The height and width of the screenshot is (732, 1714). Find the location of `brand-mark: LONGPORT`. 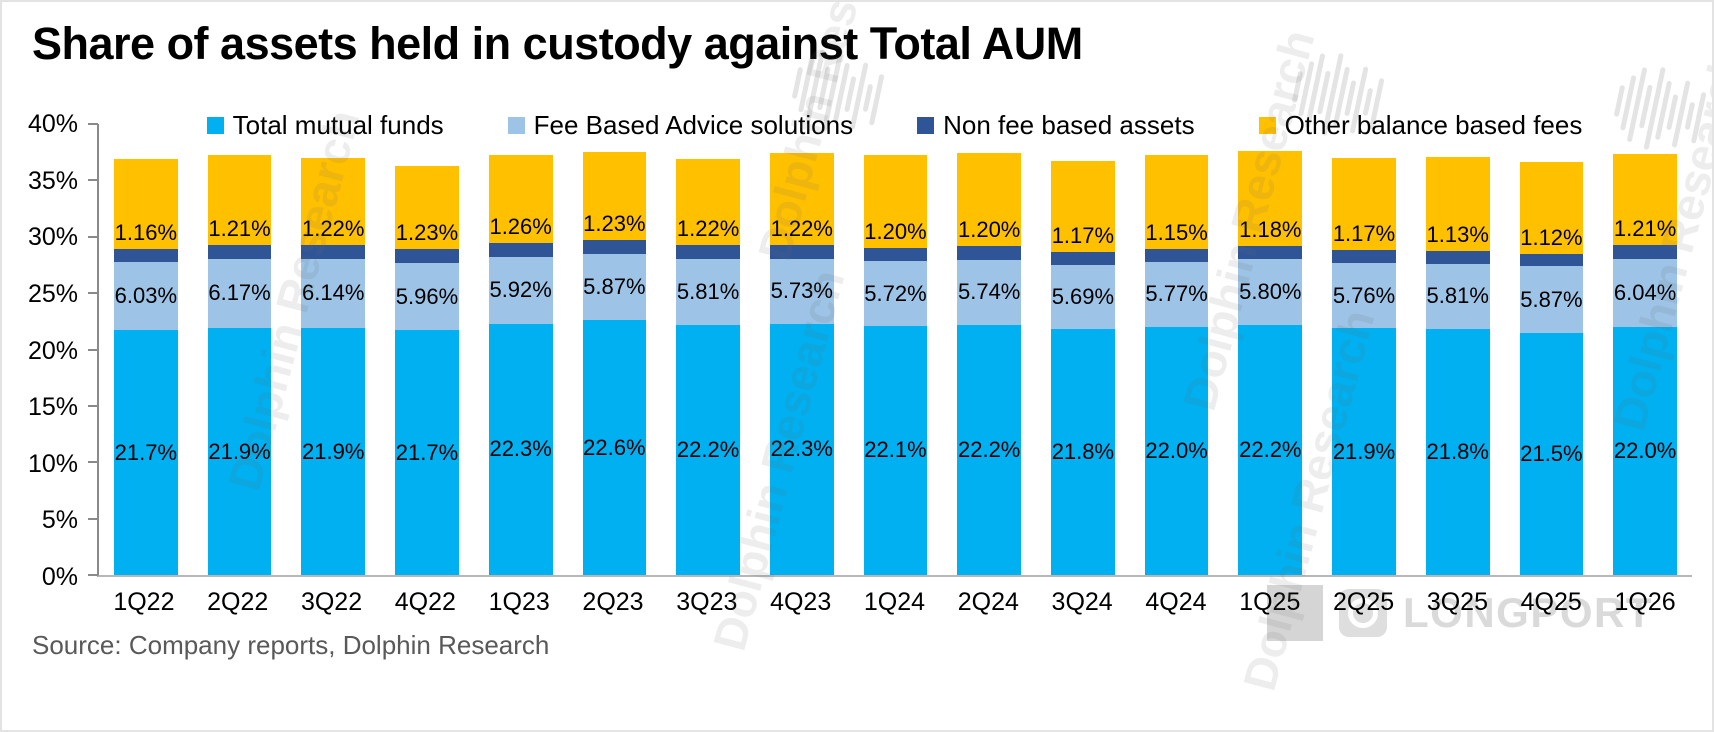

brand-mark: LONGPORT is located at coordinates (1460, 613).